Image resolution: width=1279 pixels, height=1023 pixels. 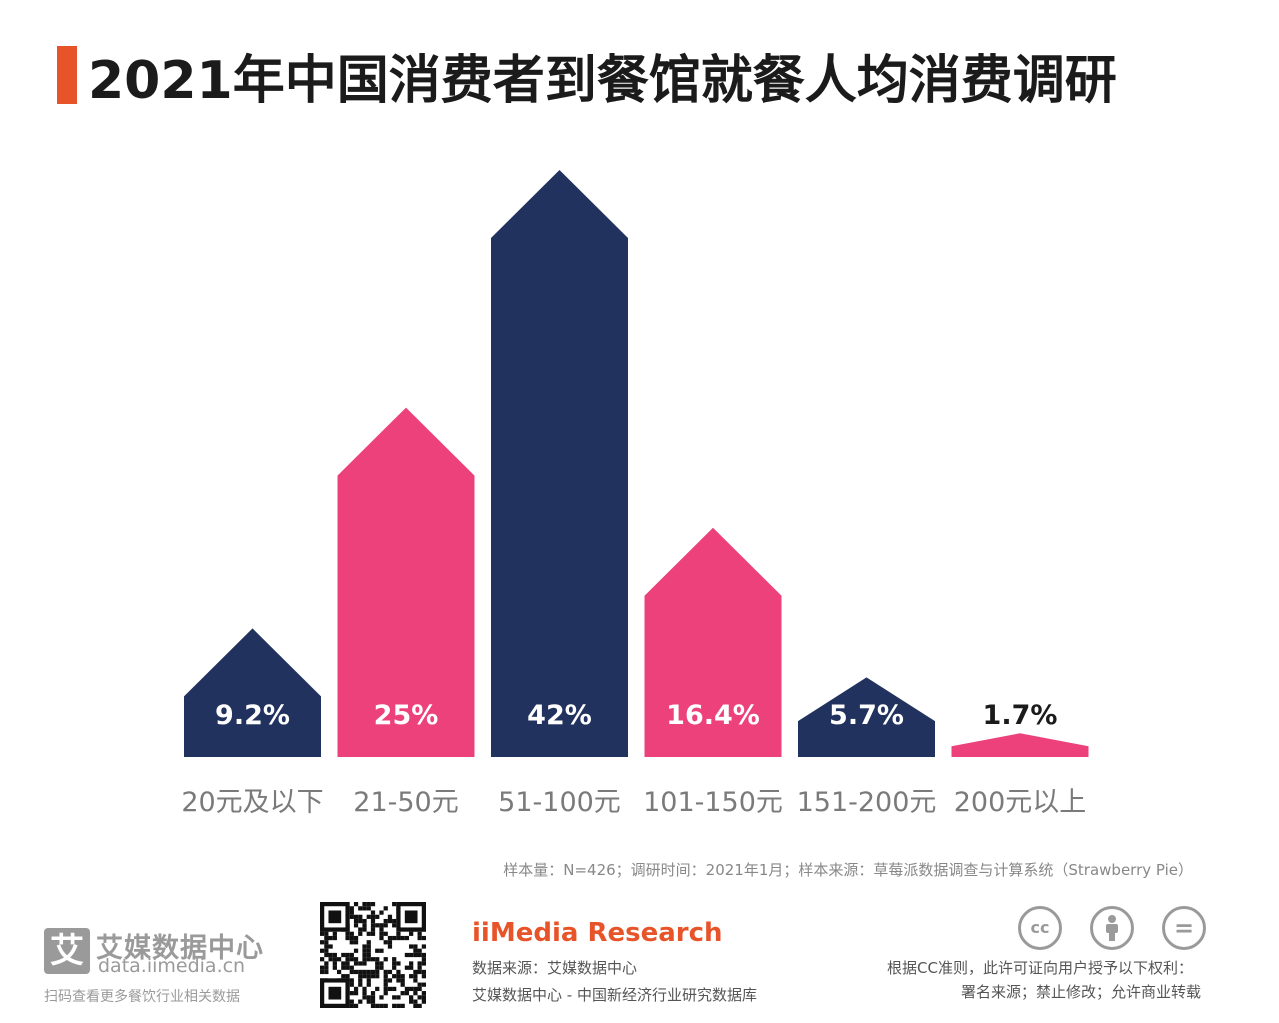 What do you see at coordinates (405, 802) in the screenshot?
I see `category-label-2: 21-50元` at bounding box center [405, 802].